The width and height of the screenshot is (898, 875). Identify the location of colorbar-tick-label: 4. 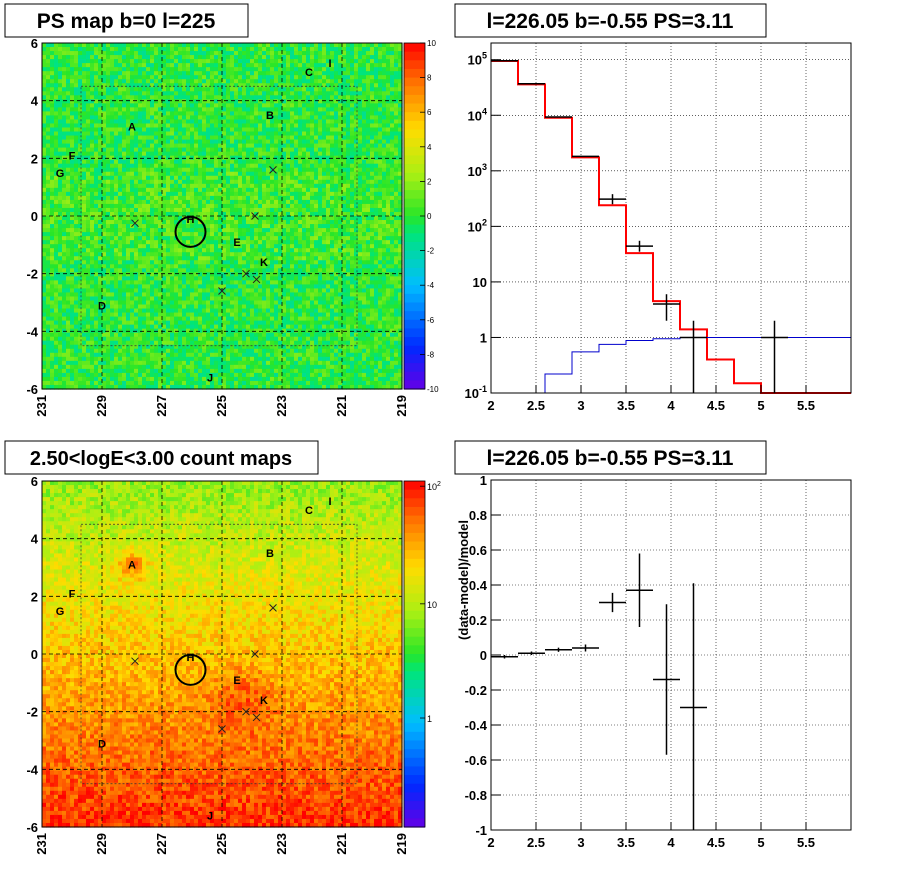
(429, 147).